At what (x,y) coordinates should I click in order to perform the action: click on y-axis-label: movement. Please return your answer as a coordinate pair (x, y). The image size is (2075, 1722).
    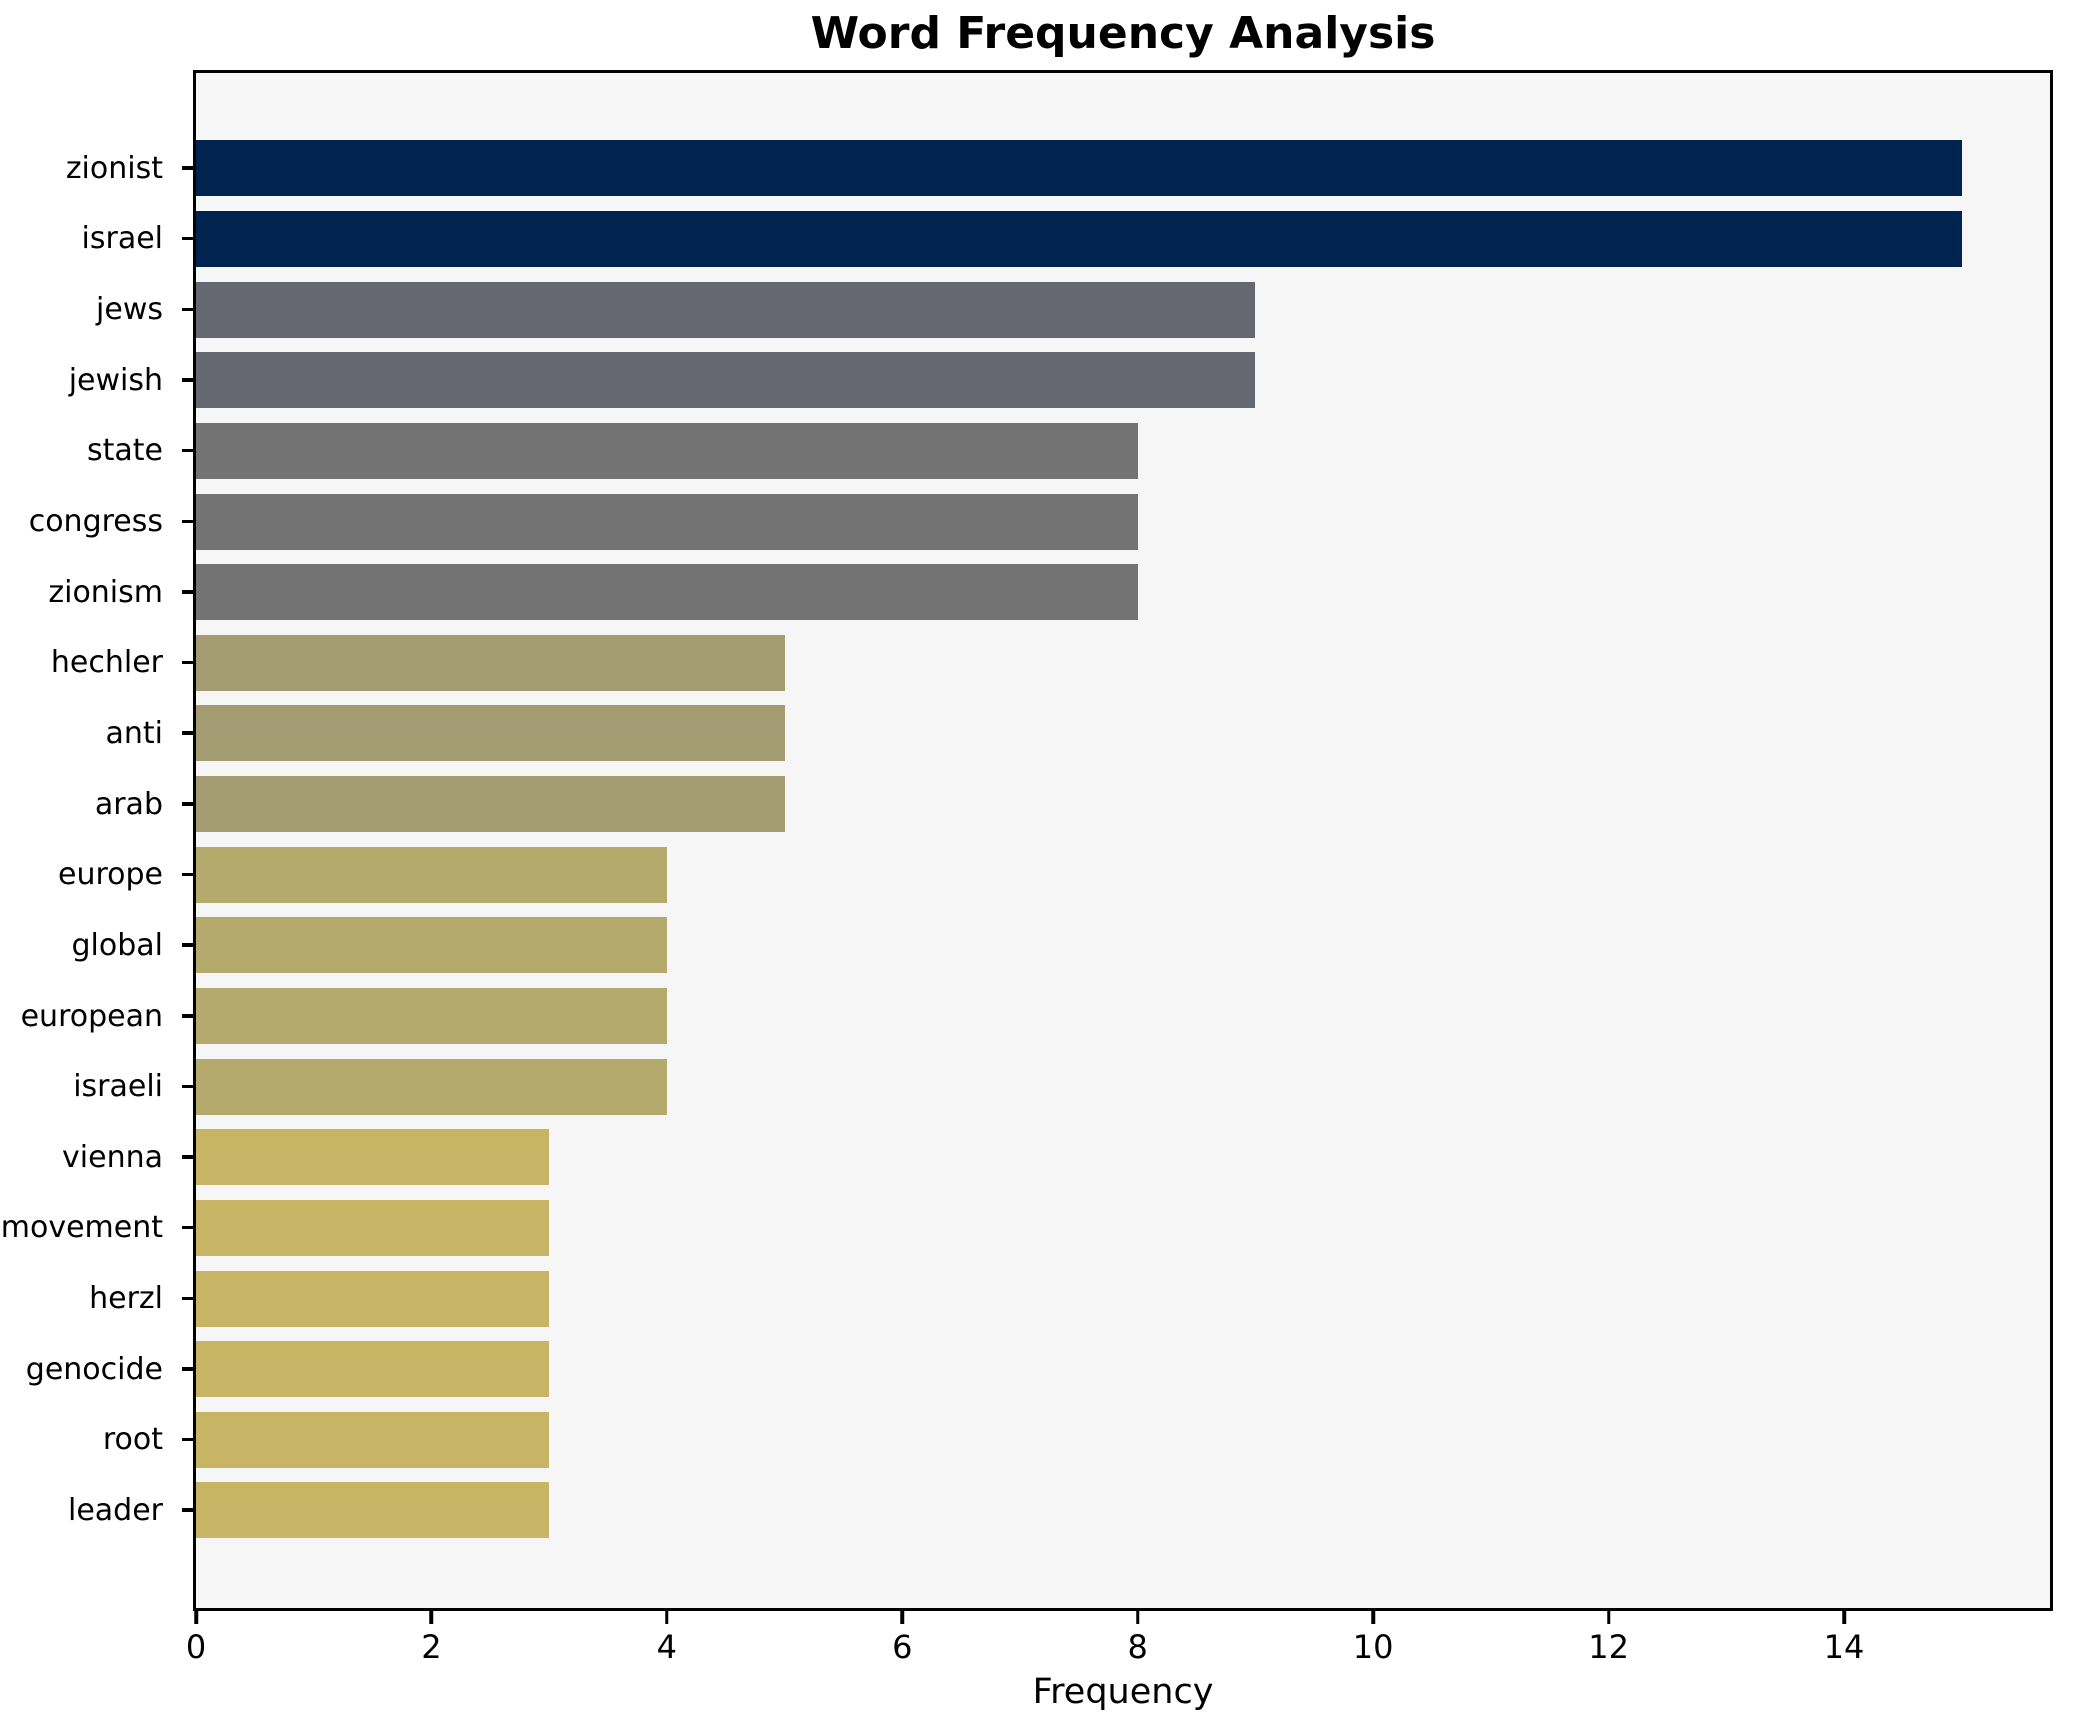
    Looking at the image, I should click on (81, 1228).